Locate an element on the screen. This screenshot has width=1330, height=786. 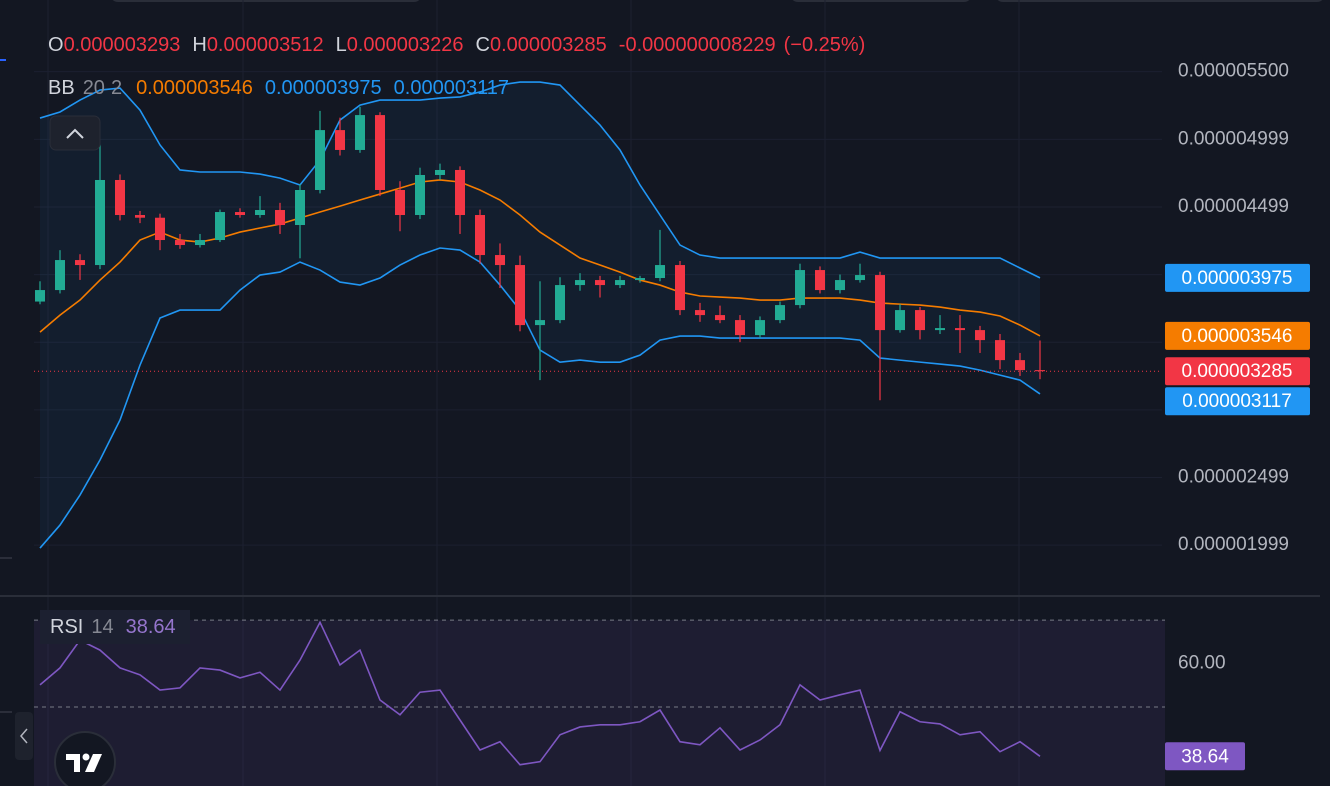
ohlc-value: 0.000003293 is located at coordinates (122, 45).